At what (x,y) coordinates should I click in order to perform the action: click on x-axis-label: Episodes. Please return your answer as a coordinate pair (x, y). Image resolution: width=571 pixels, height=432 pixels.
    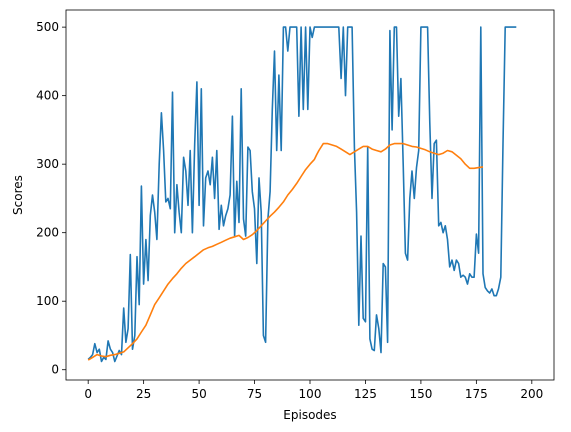
    Looking at the image, I should click on (309, 415).